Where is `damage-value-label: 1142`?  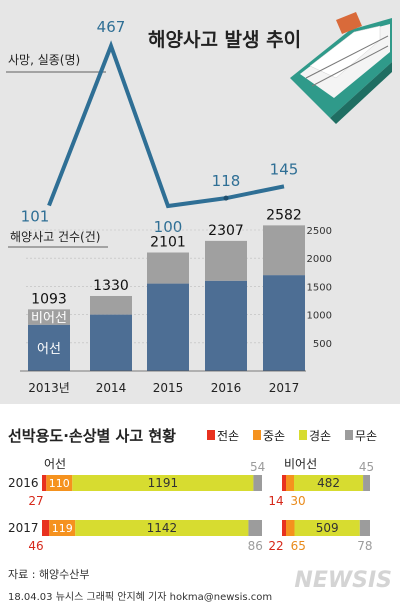
damage-value-label: 1142 is located at coordinates (162, 528).